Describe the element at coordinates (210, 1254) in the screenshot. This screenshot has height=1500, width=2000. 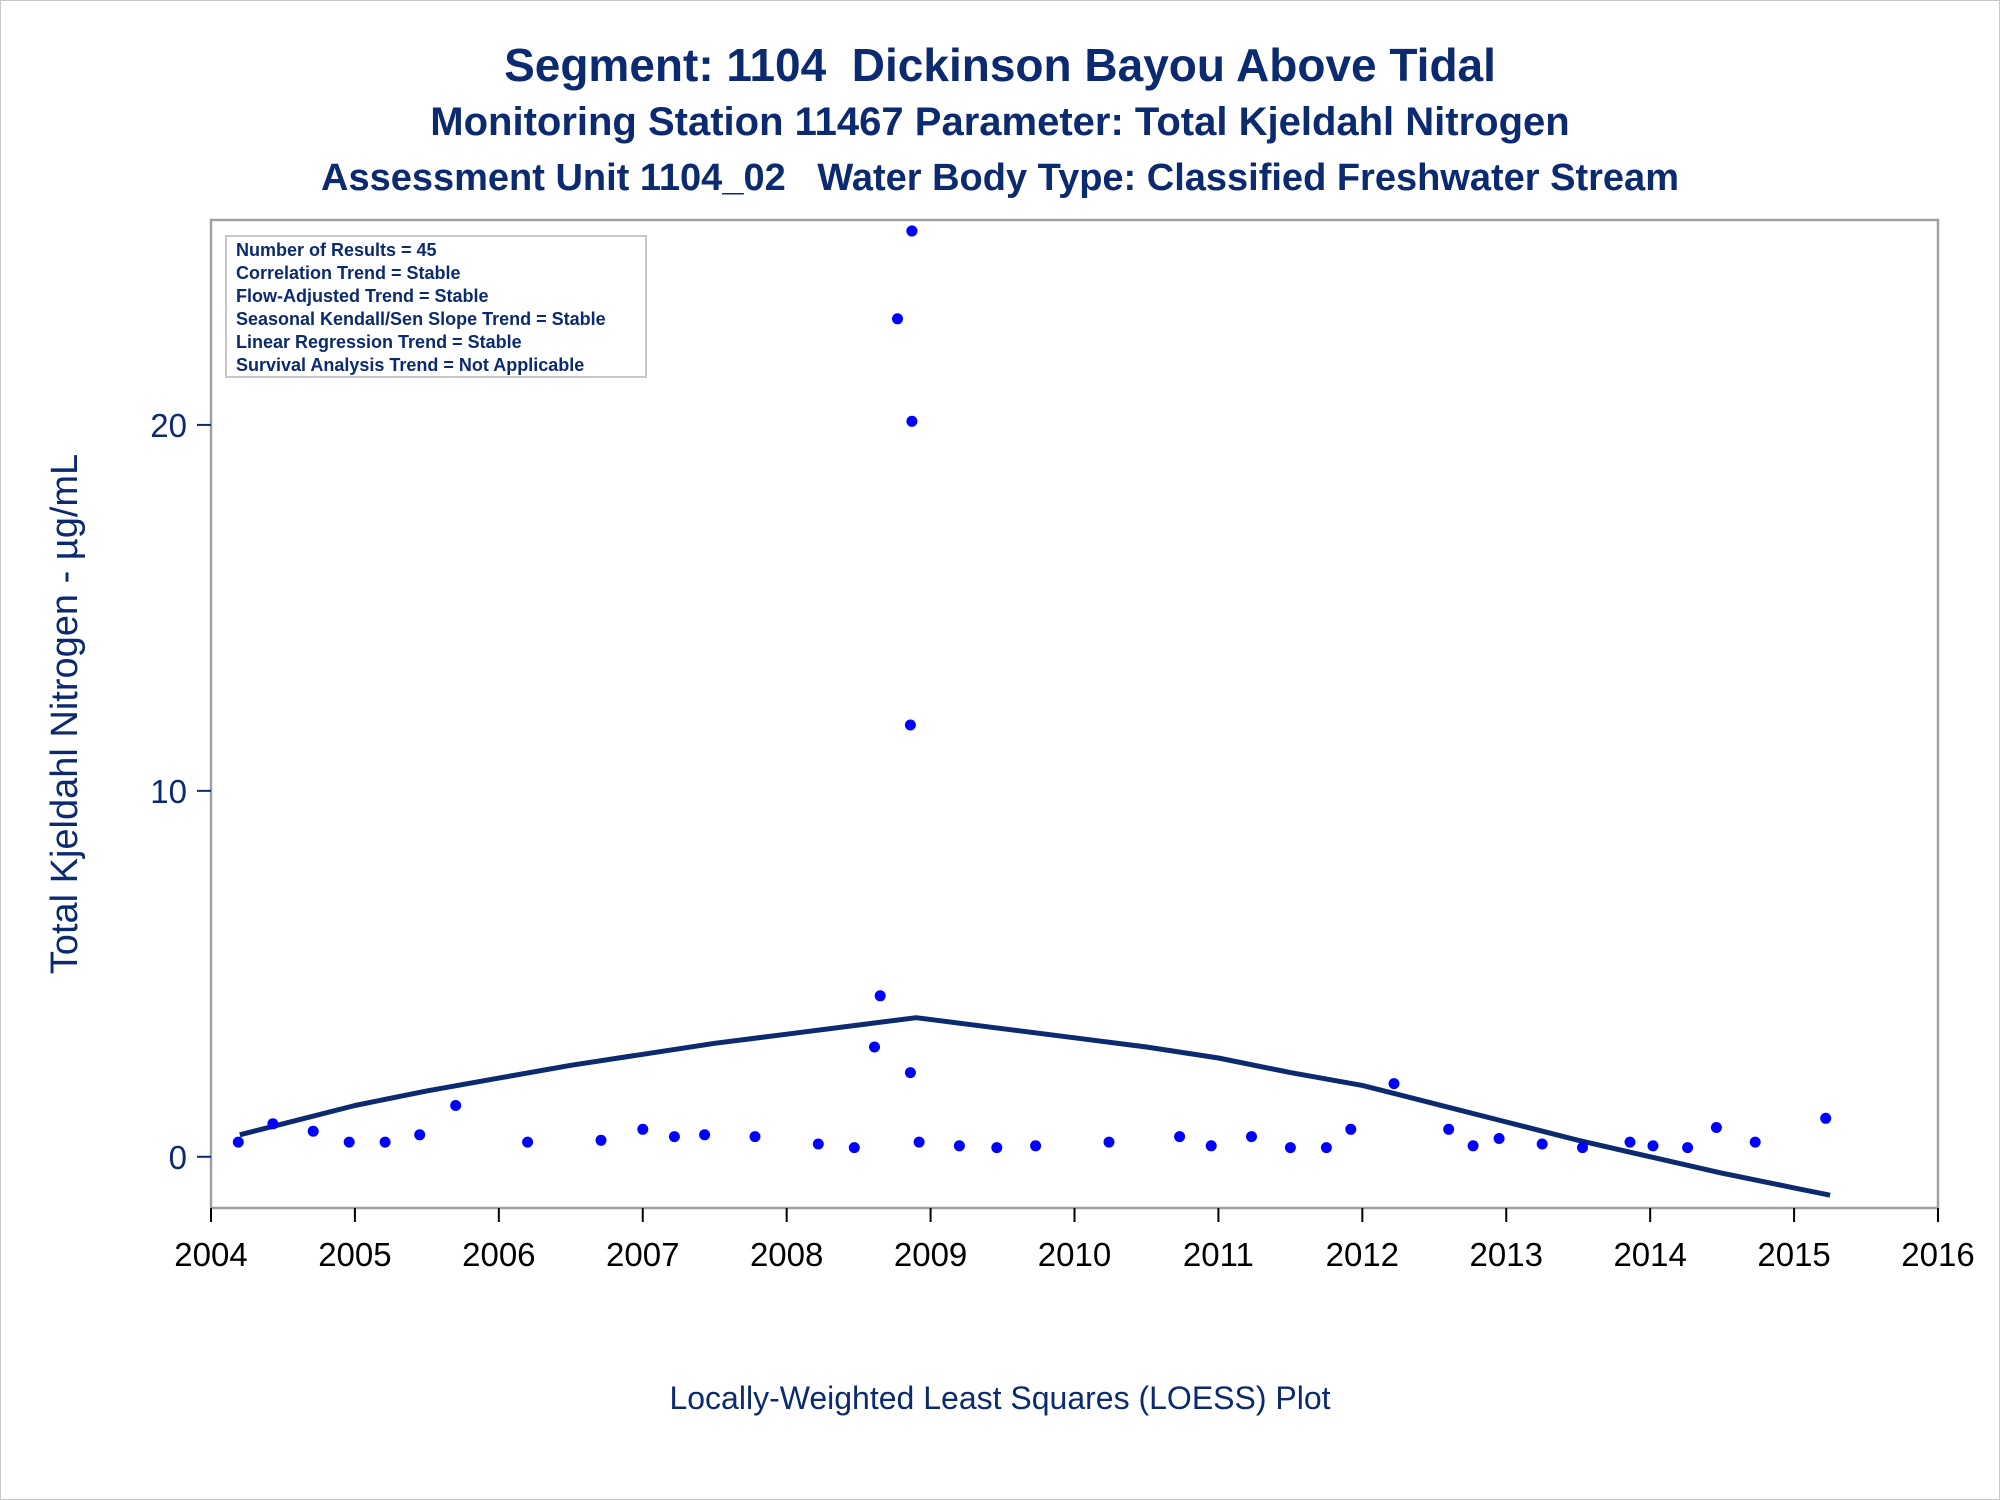
I see `x-tick-label-2004: 2004` at that location.